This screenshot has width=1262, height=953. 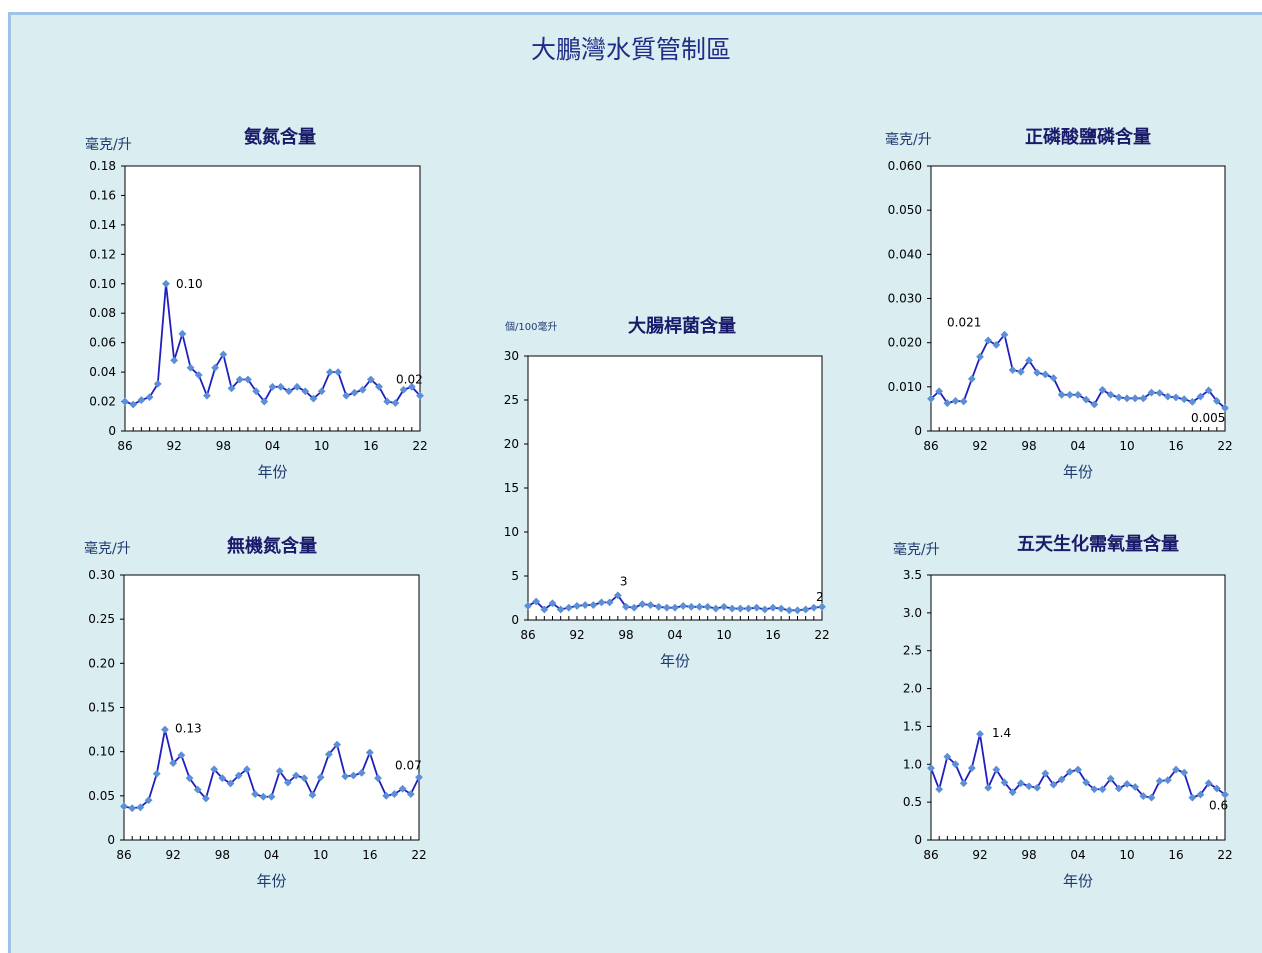 I want to click on orthophosphate-data-label: 0.005, so click(x=1208, y=418).